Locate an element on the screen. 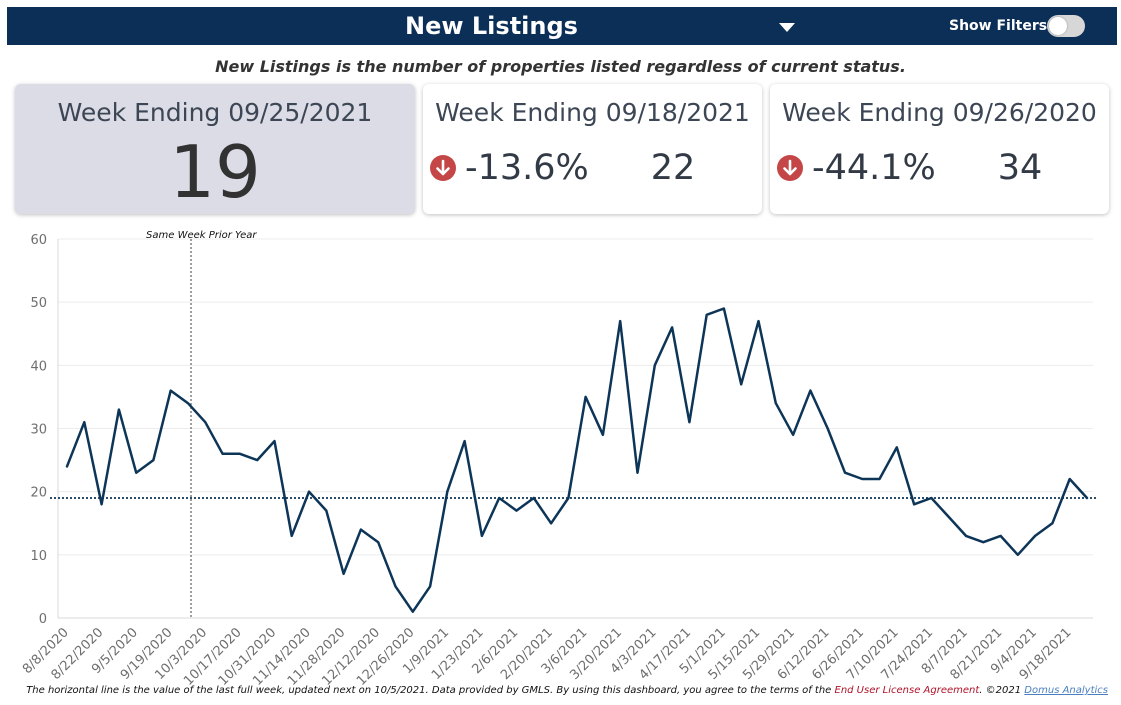 The height and width of the screenshot is (705, 1121). show-filters-toggle is located at coordinates (1066, 26).